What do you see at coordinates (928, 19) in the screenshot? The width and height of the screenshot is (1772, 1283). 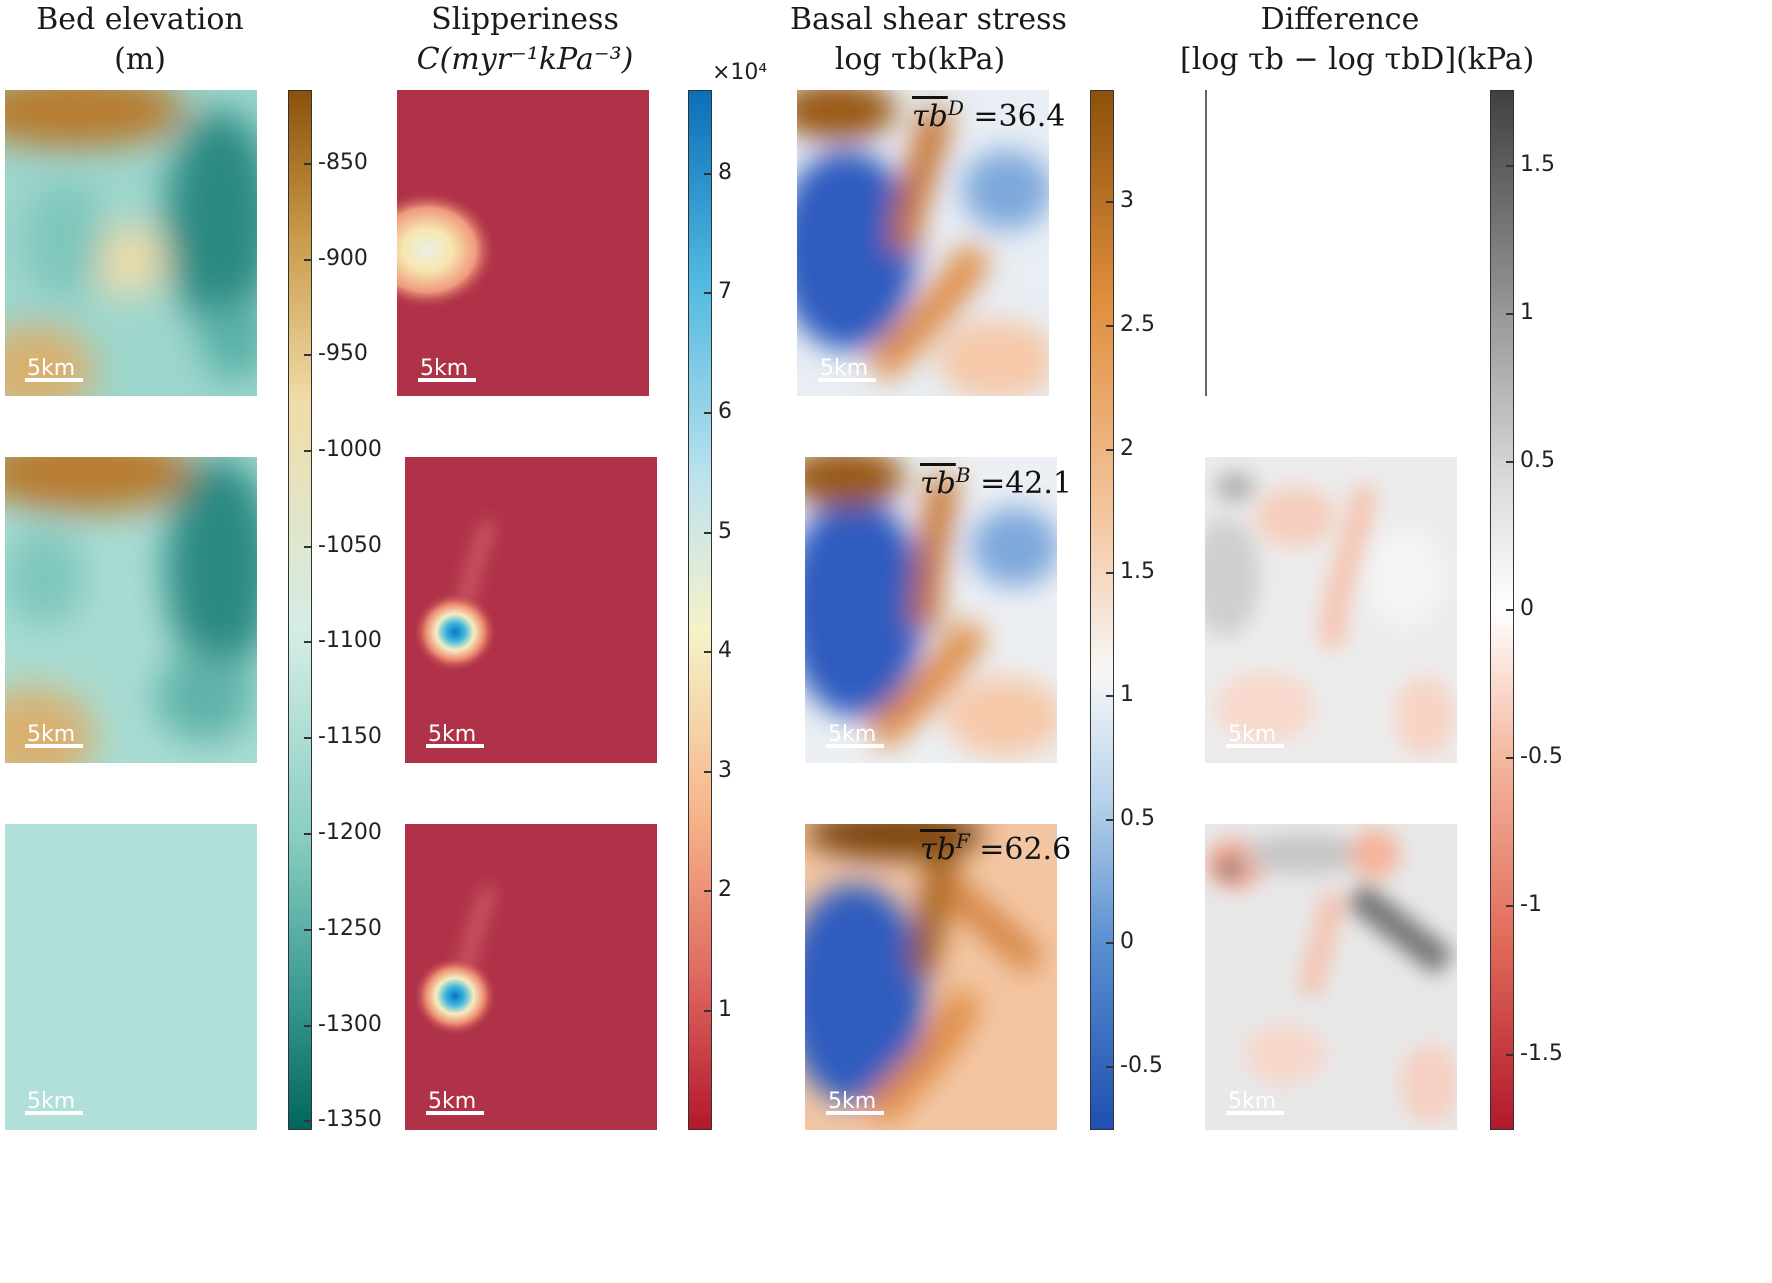 I see `title-line1: Basal shear stress` at bounding box center [928, 19].